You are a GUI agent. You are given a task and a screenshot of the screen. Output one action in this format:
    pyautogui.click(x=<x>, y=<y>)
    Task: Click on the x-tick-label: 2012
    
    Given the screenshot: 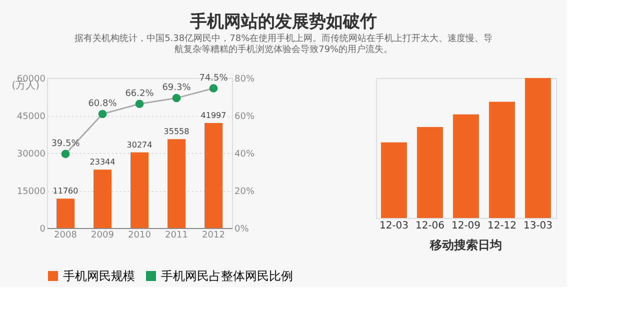 What is the action you would take?
    pyautogui.click(x=213, y=235)
    